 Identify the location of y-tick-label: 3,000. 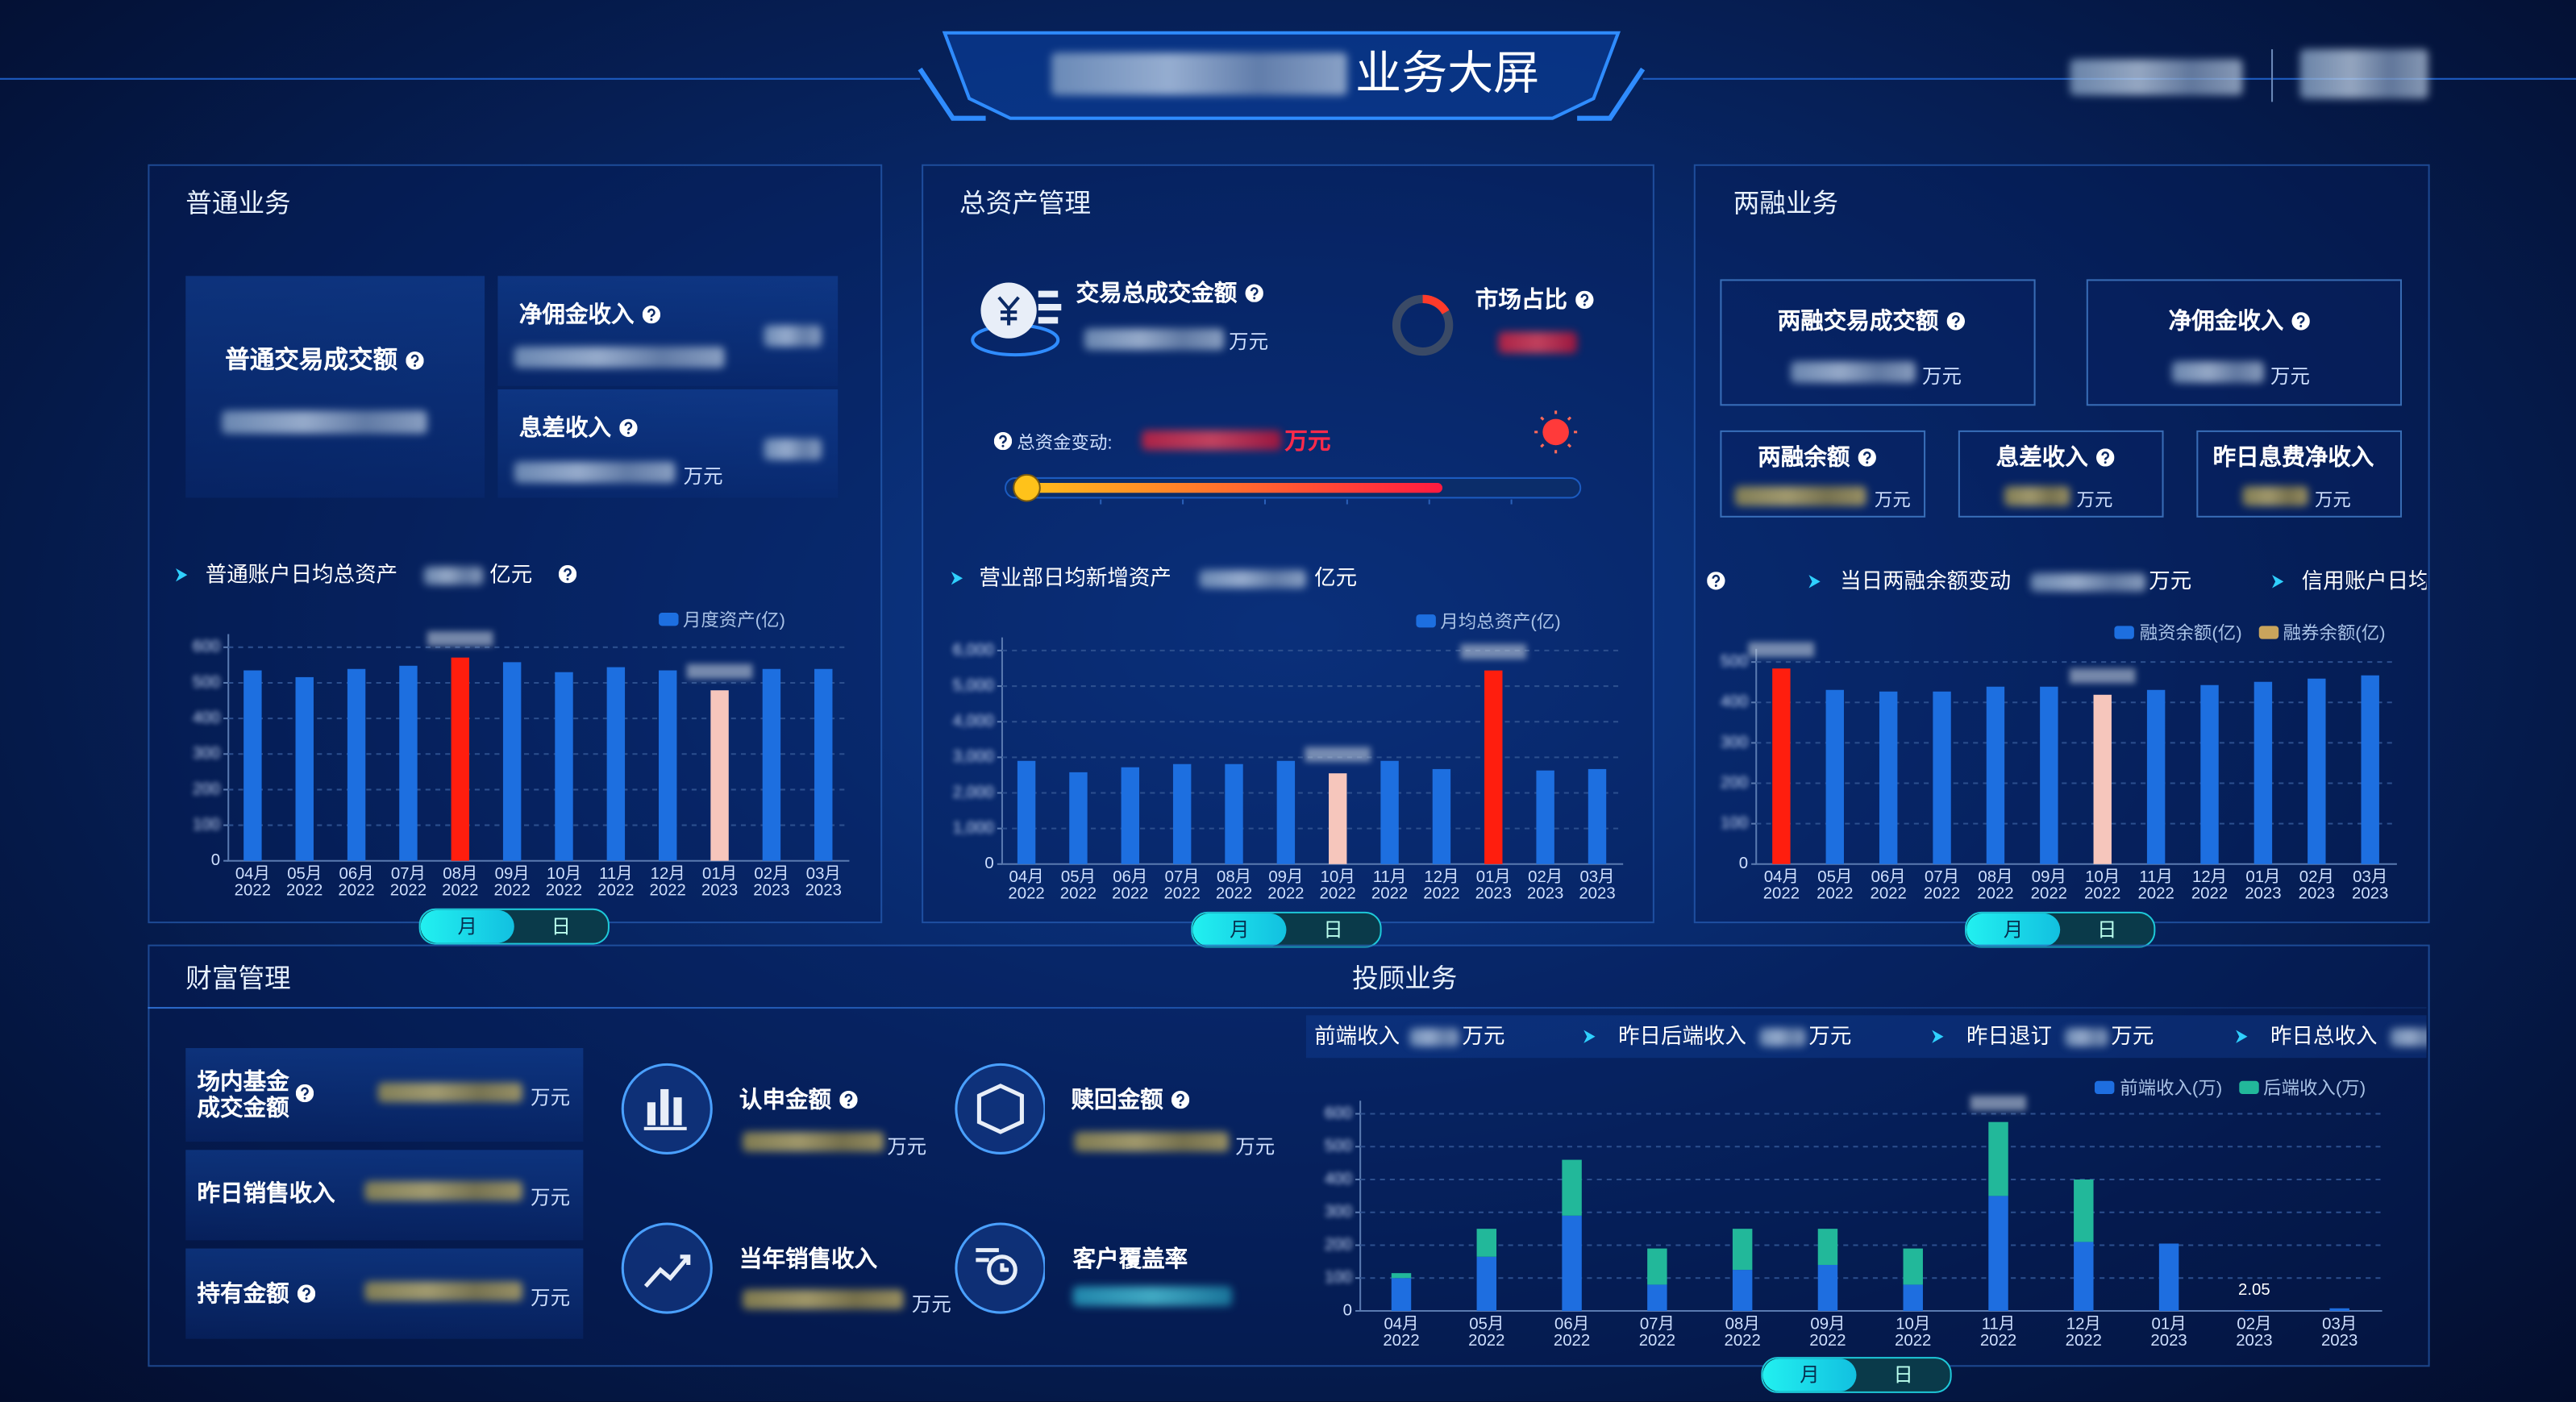
(974, 757).